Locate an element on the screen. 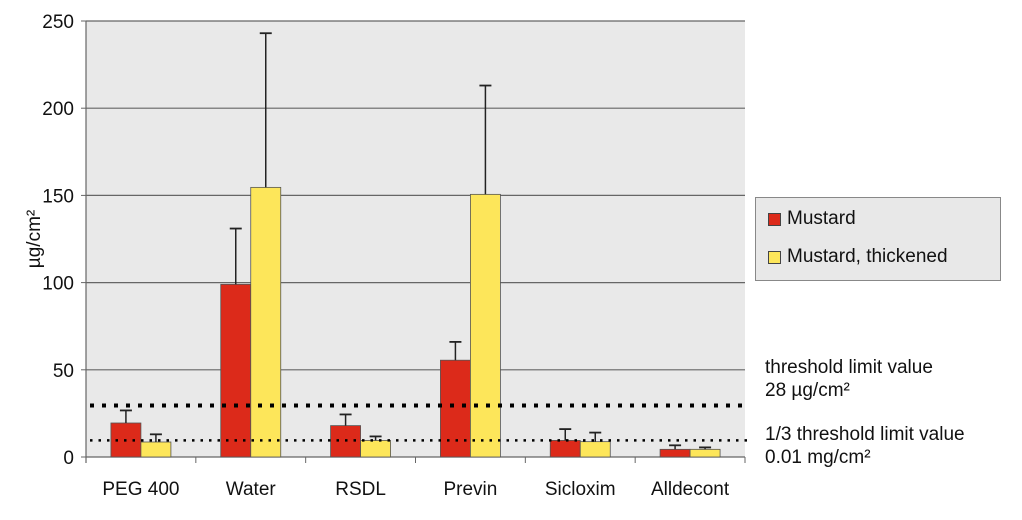  y-axis-label: µg/cm² is located at coordinates (34, 239).